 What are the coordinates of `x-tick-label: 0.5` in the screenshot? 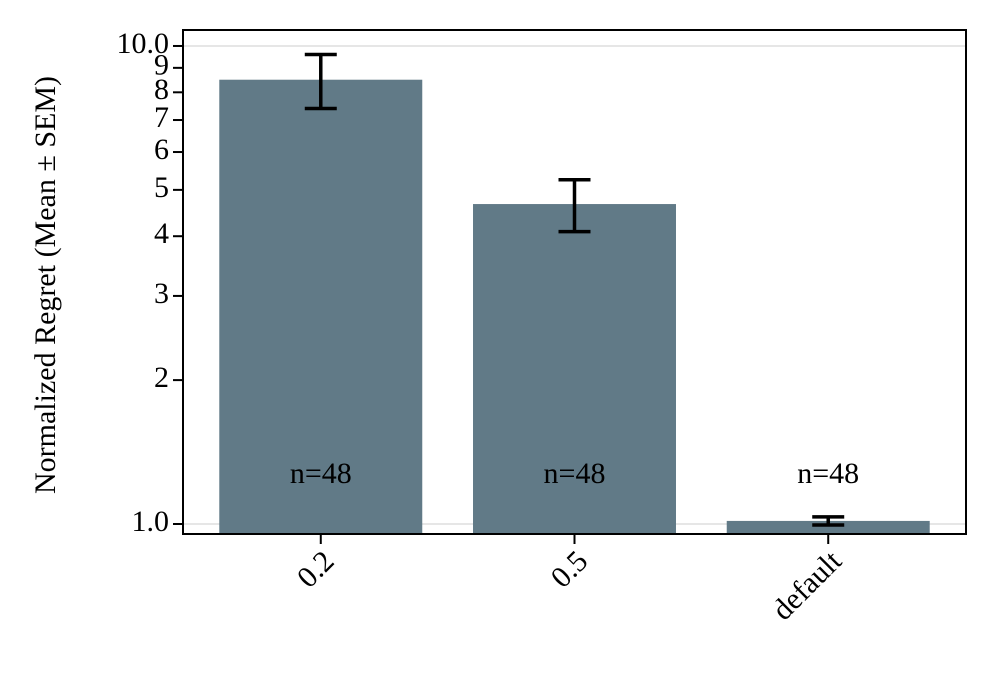 It's located at (569, 569).